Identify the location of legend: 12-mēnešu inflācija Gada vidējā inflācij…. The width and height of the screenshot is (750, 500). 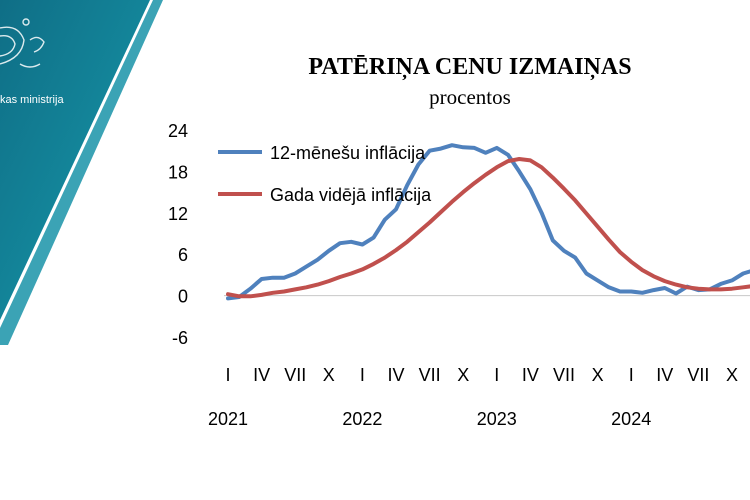
(325, 174).